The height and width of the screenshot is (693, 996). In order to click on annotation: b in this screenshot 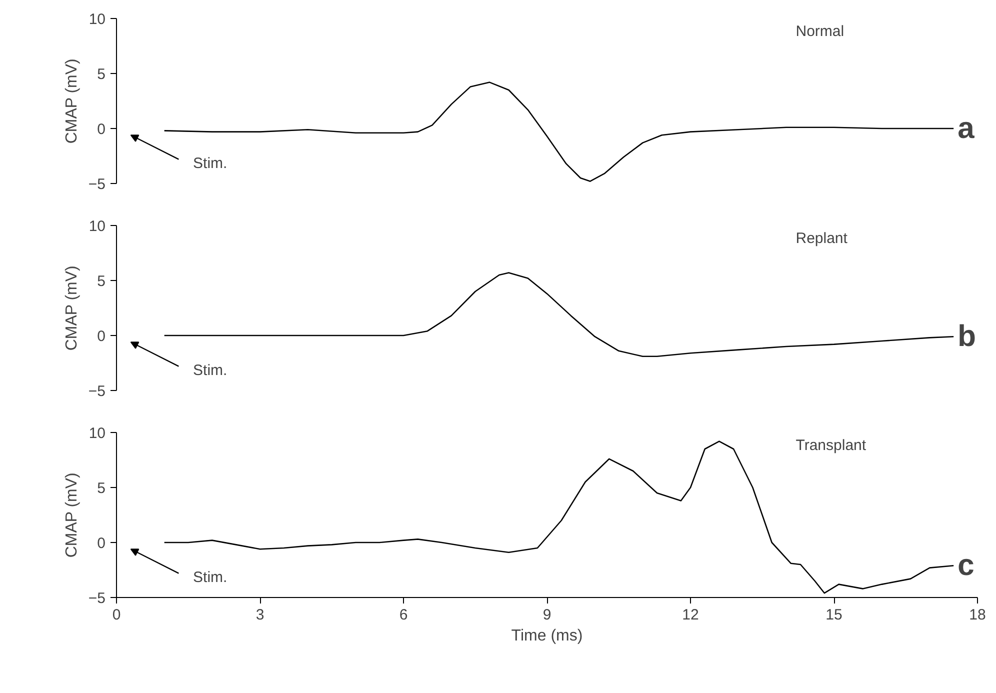, I will do `click(967, 337)`.